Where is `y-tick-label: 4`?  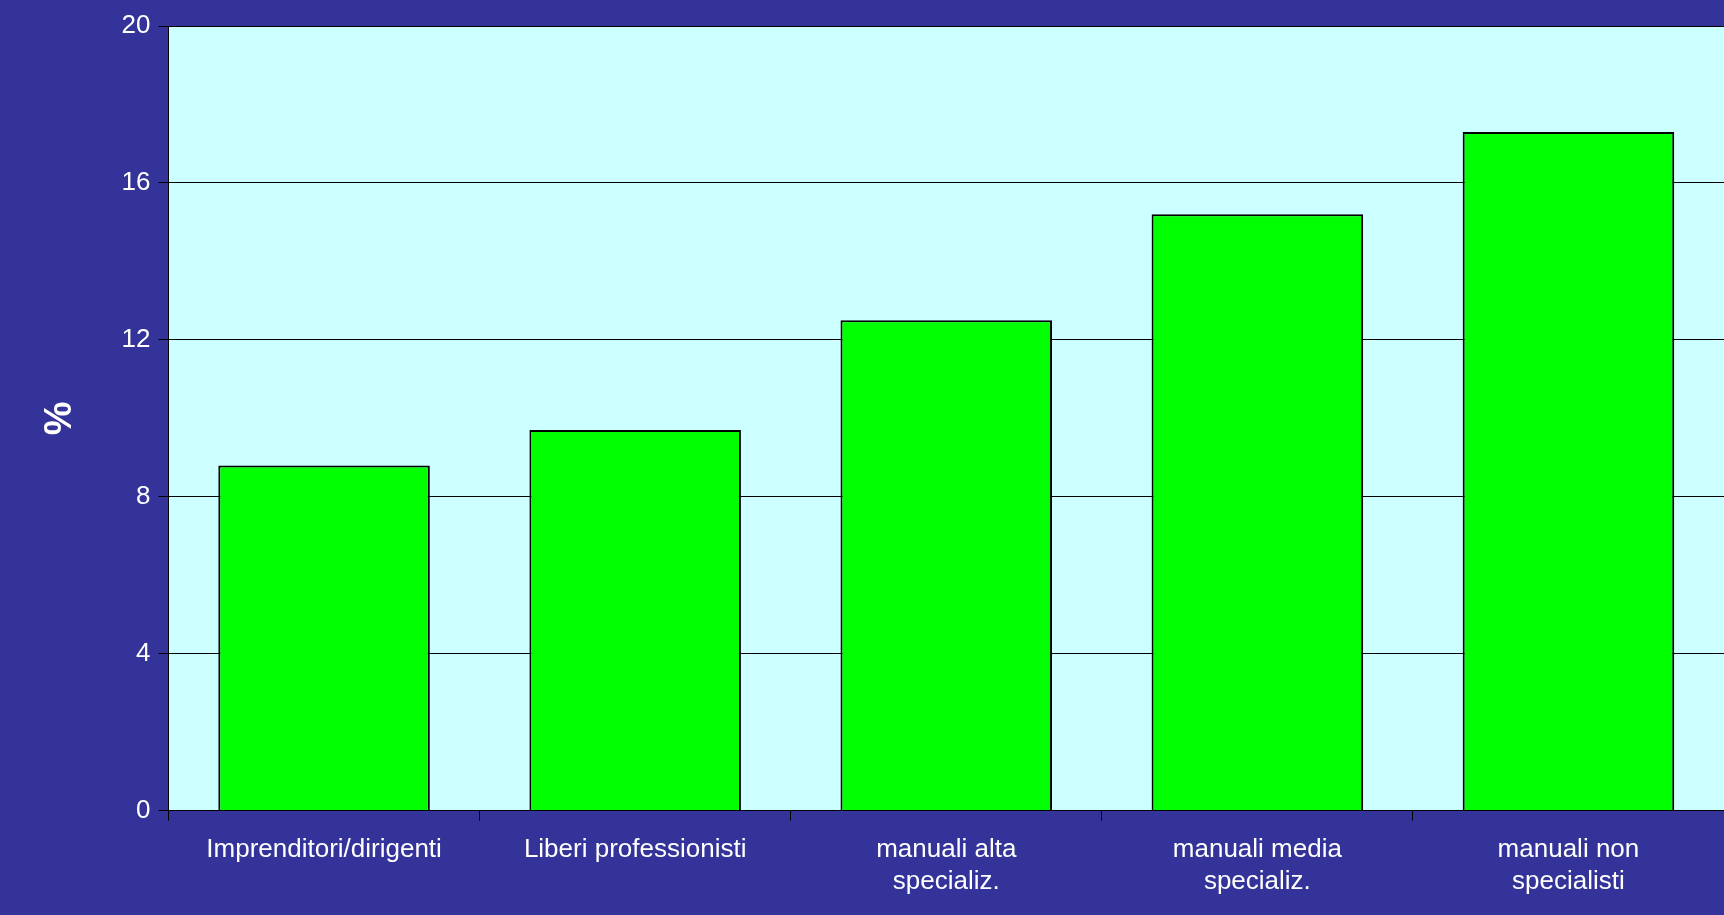
y-tick-label: 4 is located at coordinates (143, 651).